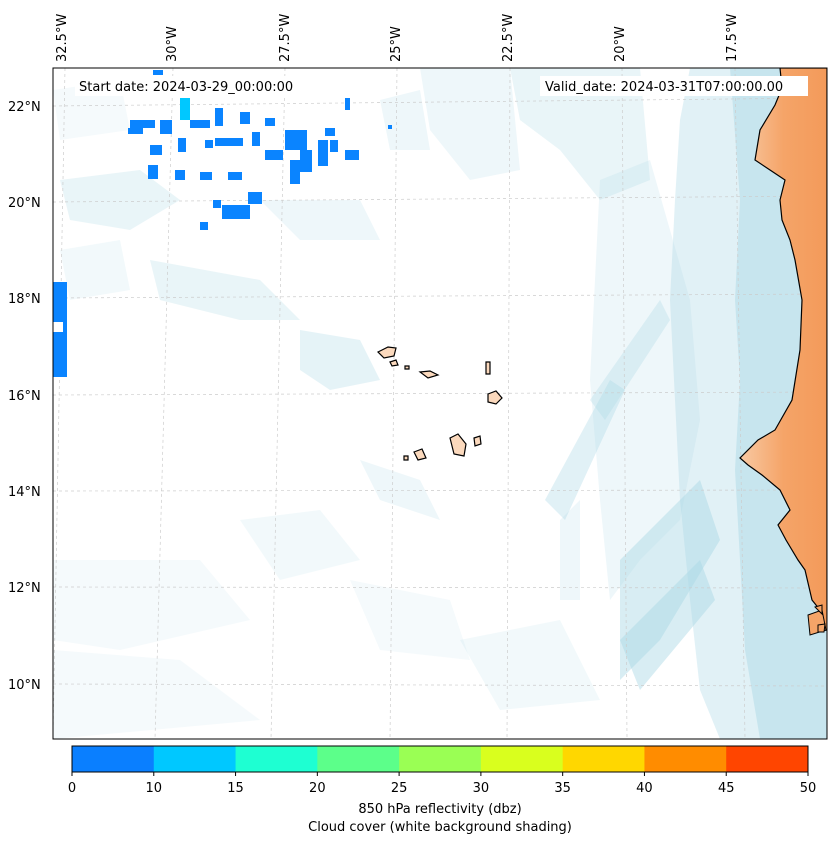  I want to click on start-date-box: Start date: 2024-03-29_00:00:00, so click(195, 86).